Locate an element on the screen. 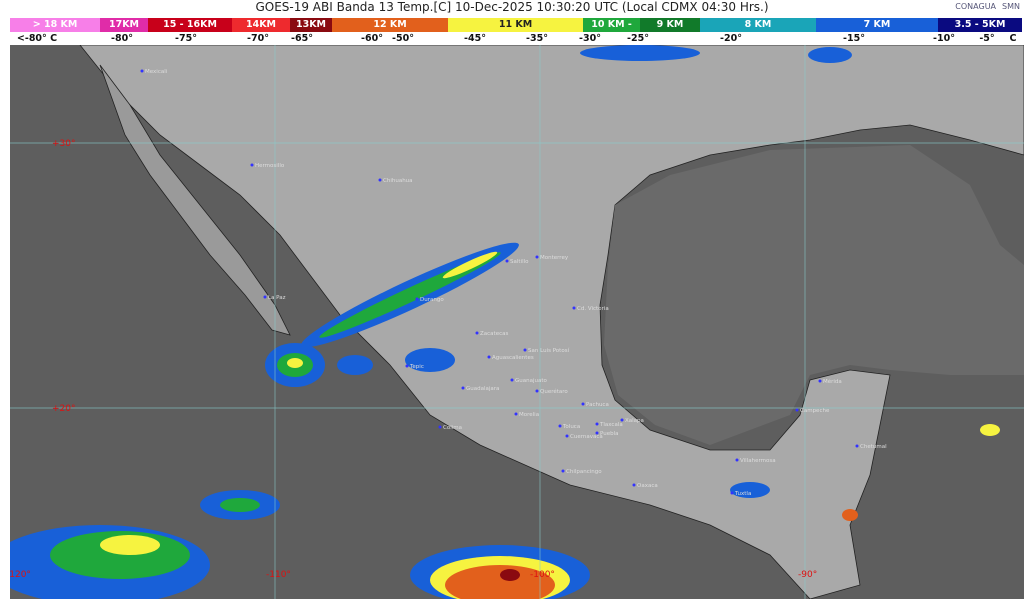 The height and width of the screenshot is (599, 1024). city-label: Zacatecas is located at coordinates (494, 334).